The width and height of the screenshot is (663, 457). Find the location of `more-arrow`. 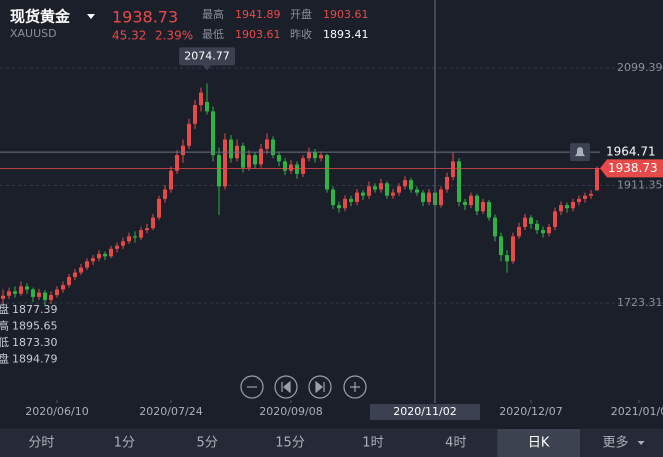

more-arrow is located at coordinates (641, 443).